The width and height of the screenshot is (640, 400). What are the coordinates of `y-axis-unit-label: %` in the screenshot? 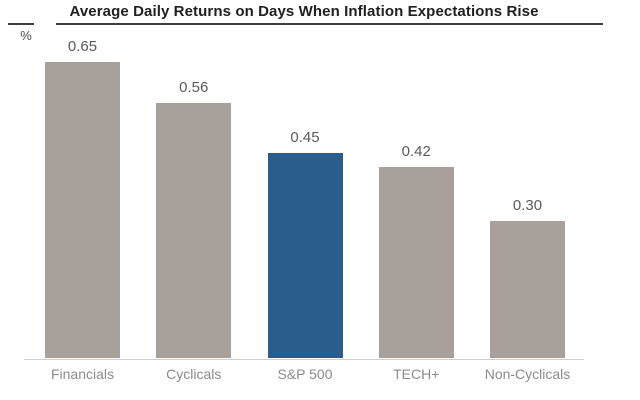 It's located at (26, 35).